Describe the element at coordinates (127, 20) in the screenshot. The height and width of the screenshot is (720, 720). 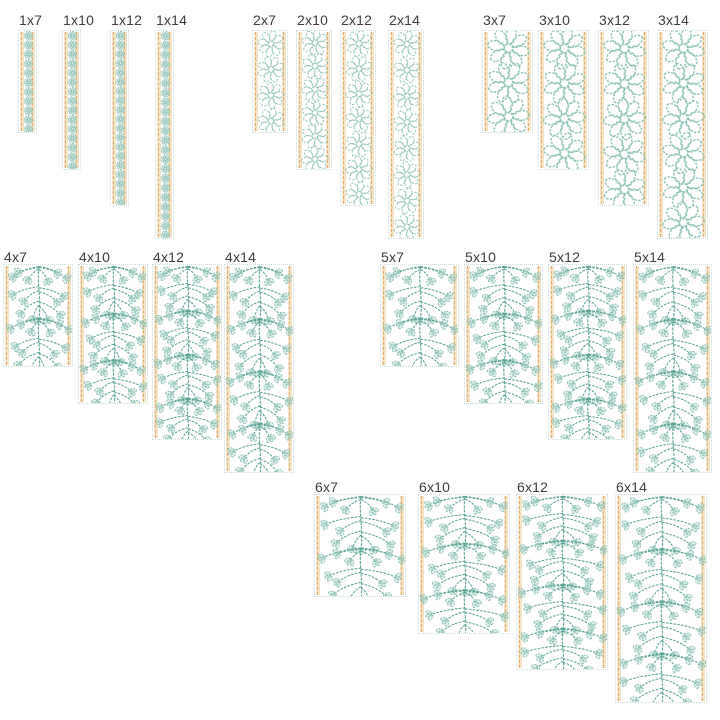
I see `size-label: 1x12` at that location.